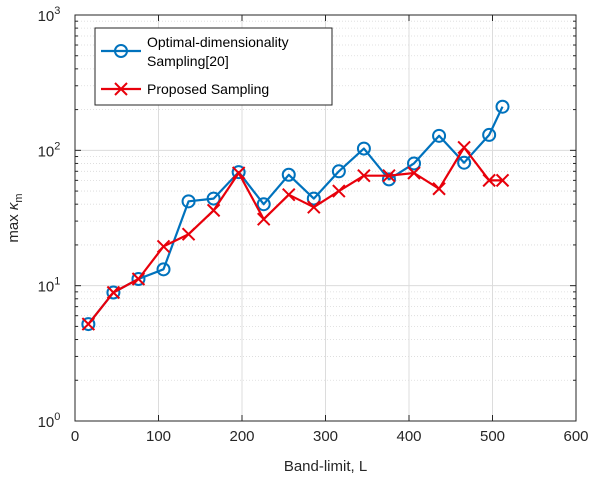 The image size is (603, 477). Describe the element at coordinates (218, 42) in the screenshot. I see `legend-label-optimal-line-1: Optimal-dimensionality` at that location.